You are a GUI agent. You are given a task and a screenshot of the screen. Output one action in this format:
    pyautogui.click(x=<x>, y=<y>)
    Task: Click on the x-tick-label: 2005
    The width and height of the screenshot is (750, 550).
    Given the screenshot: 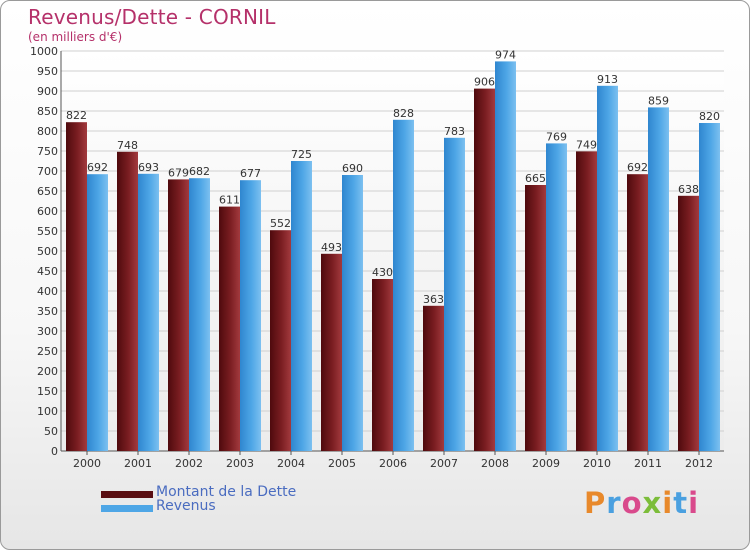 What is the action you would take?
    pyautogui.click(x=342, y=463)
    